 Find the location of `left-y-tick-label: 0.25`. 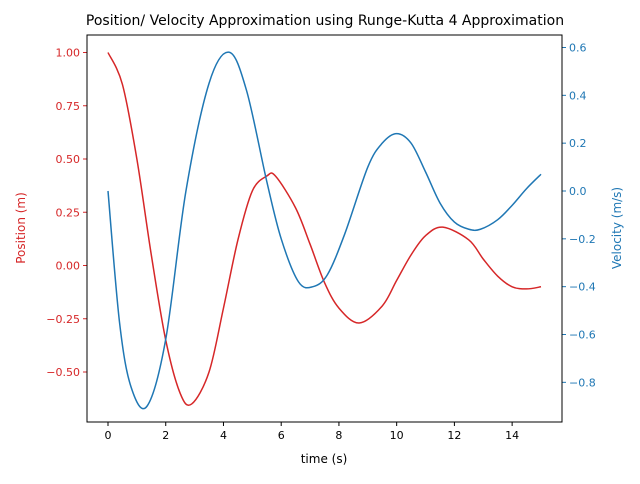

left-y-tick-label: 0.25 is located at coordinates (68, 212).